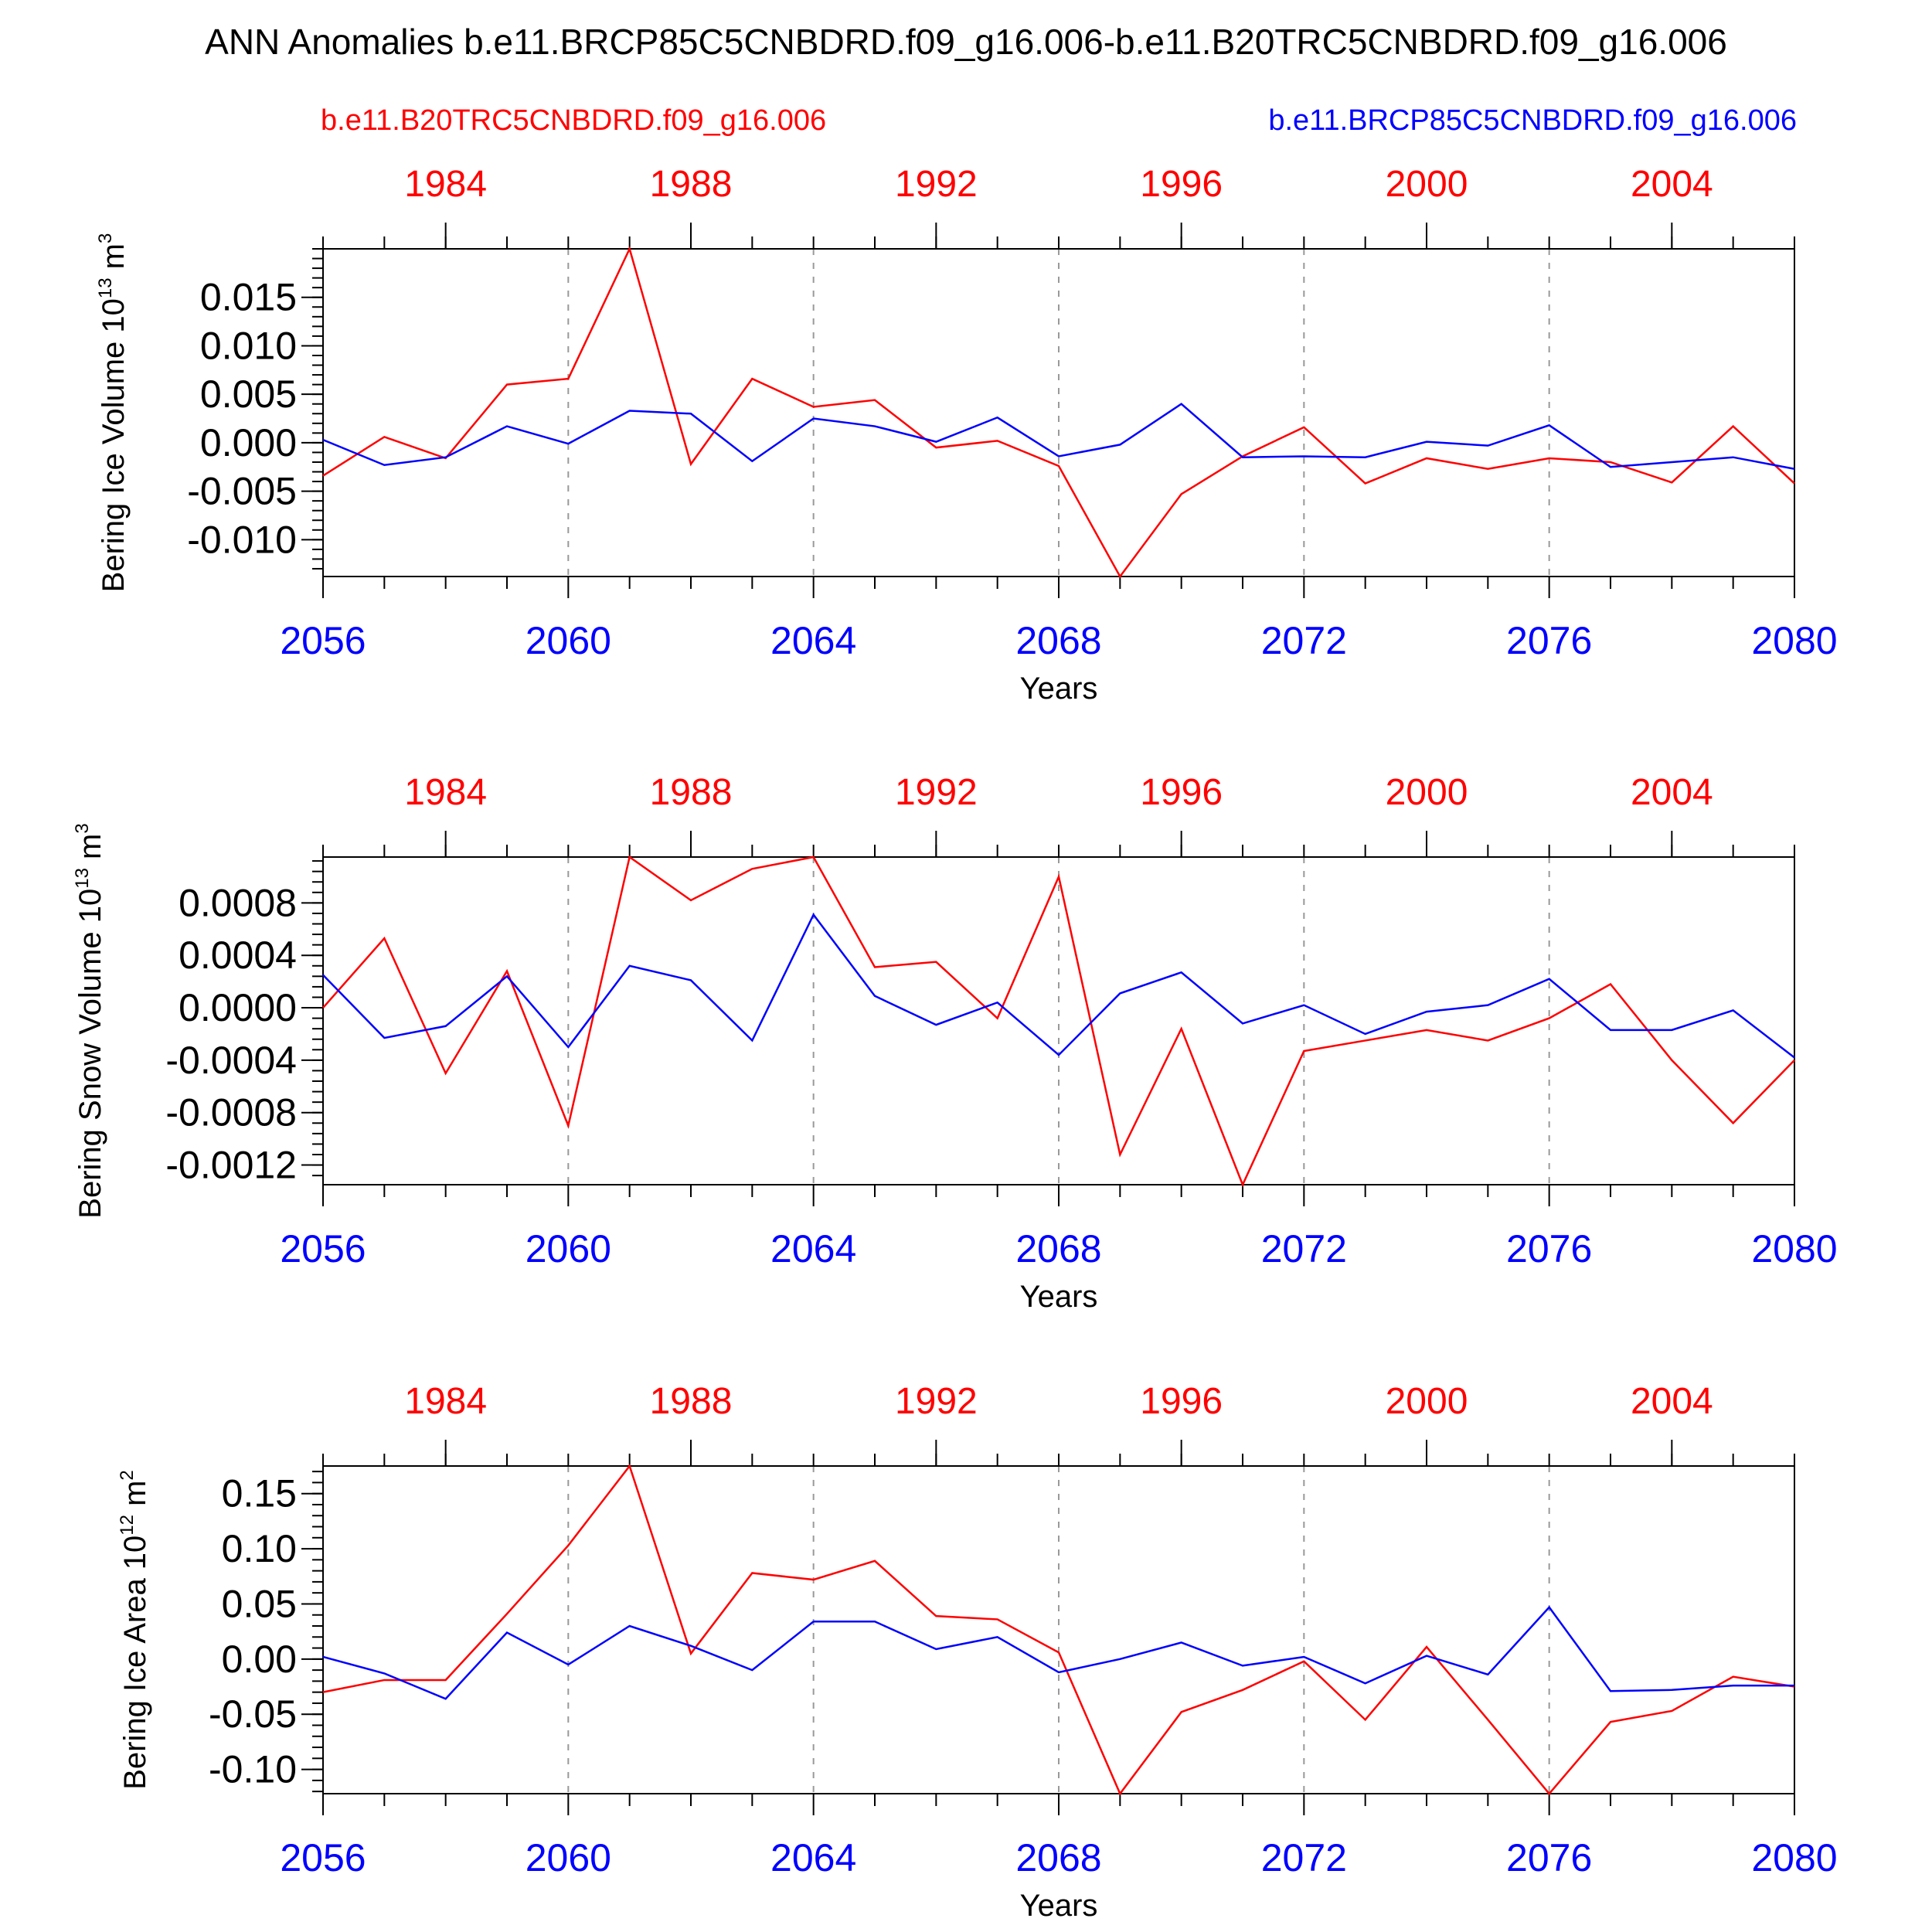 The image size is (1932, 1932). What do you see at coordinates (231, 1060) in the screenshot?
I see `y-tick-label: -0.0004` at bounding box center [231, 1060].